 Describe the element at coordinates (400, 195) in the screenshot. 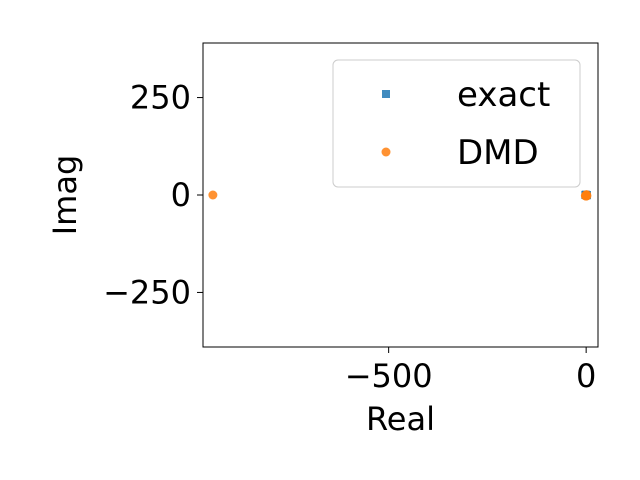

I see `points-layer` at that location.